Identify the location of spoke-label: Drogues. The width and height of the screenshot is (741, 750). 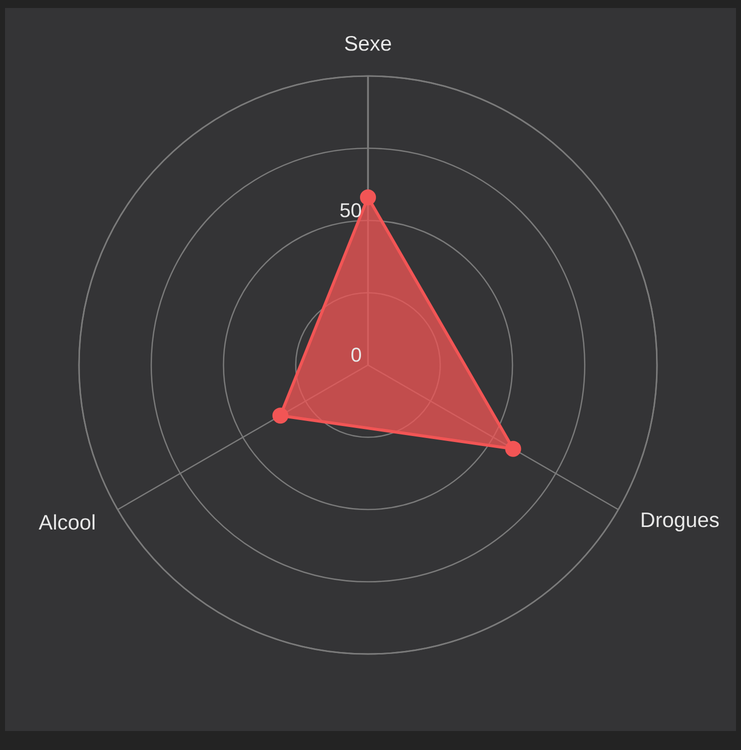
(680, 522).